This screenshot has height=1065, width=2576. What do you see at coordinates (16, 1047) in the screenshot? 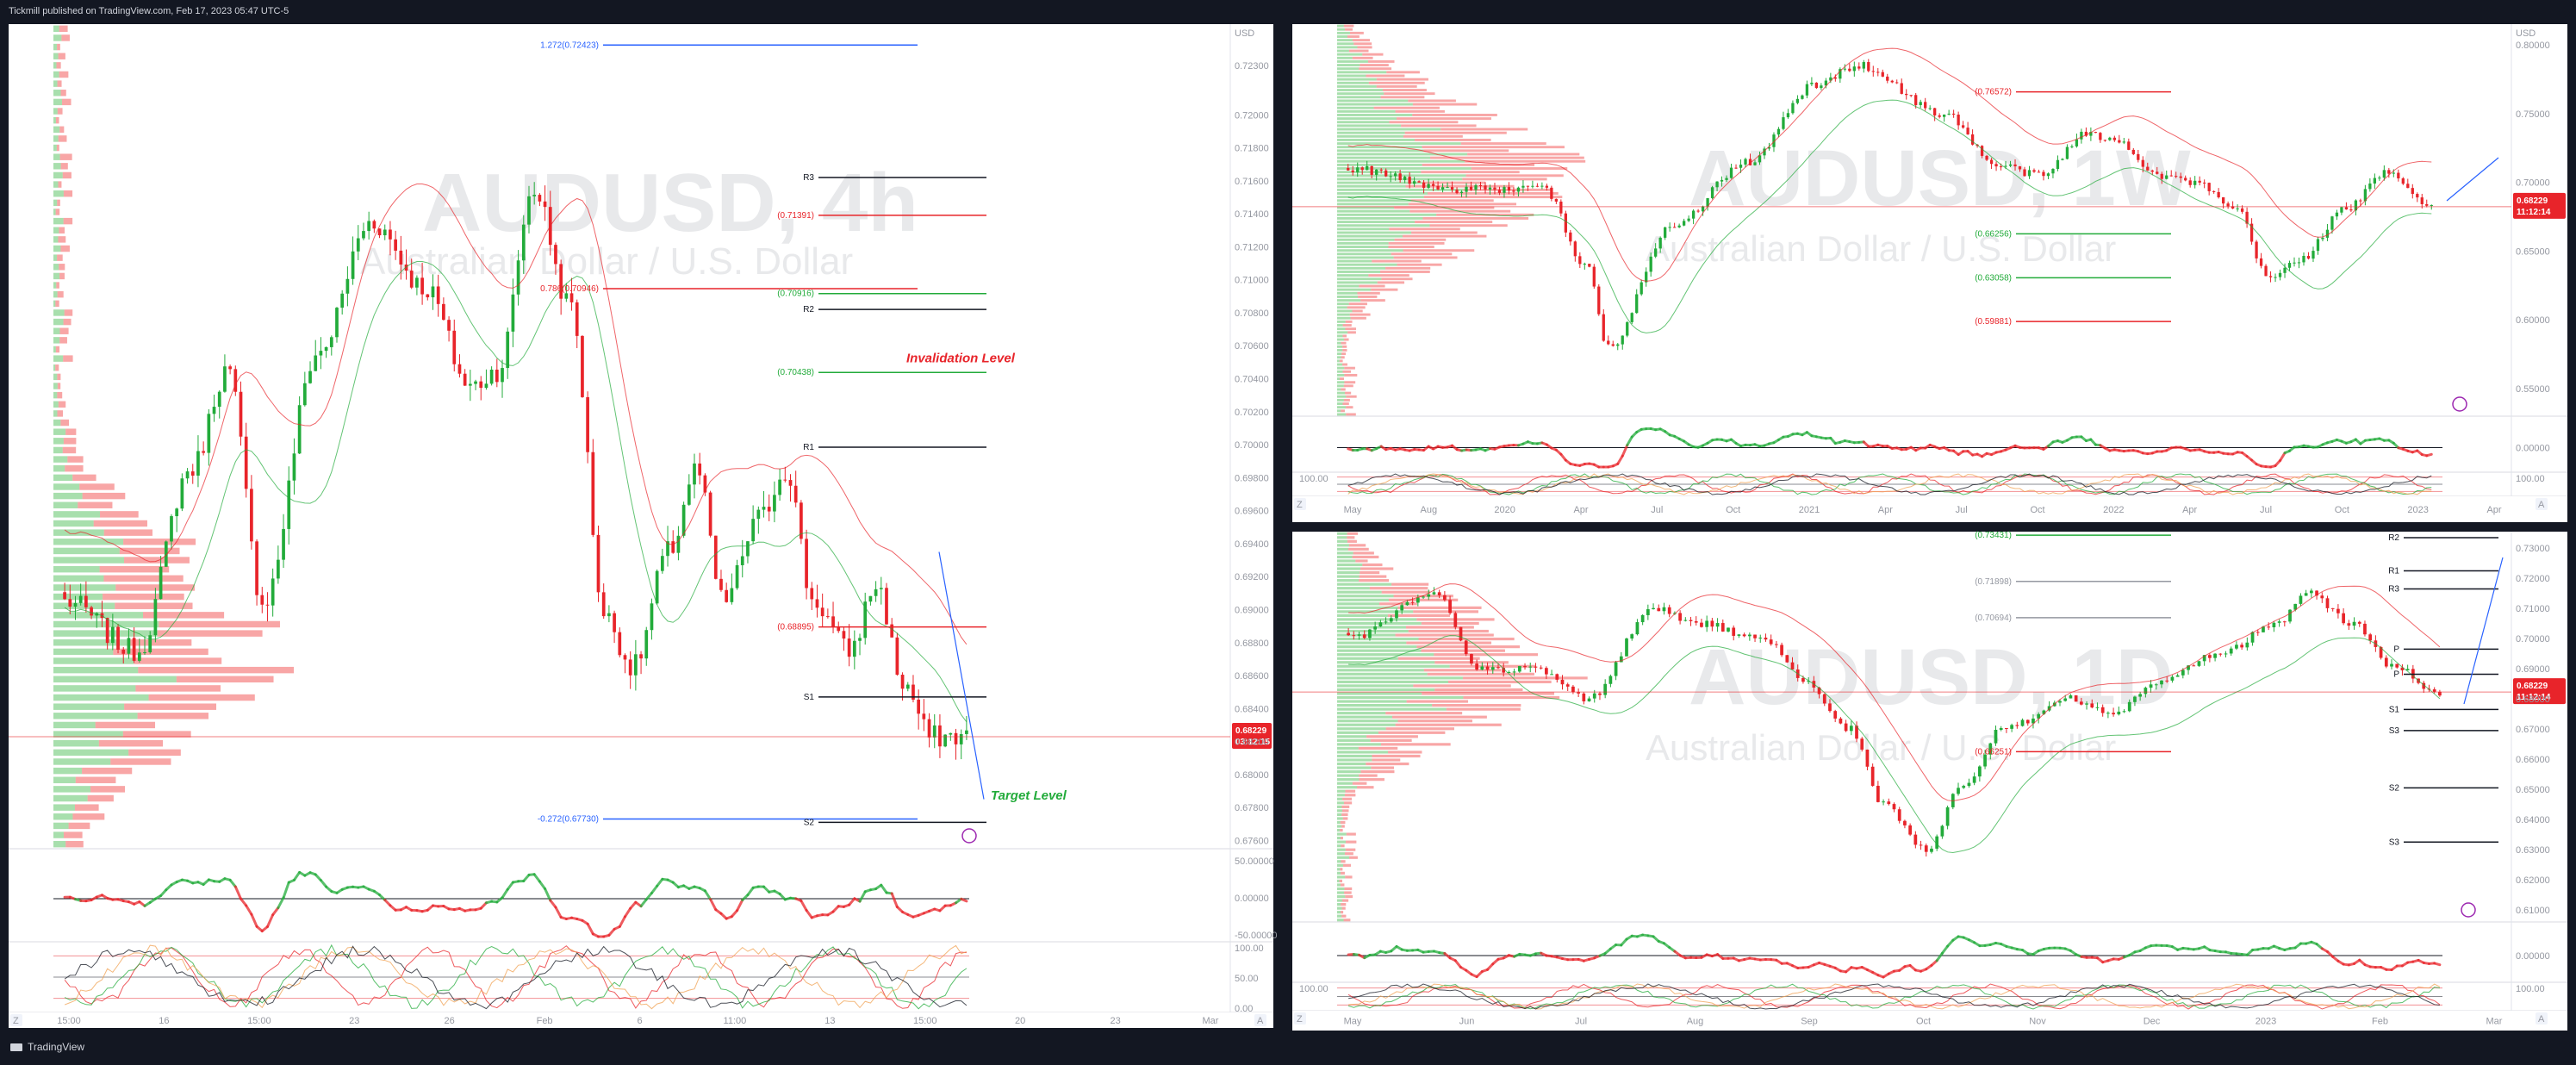
I see `tradingview-logo-icon` at bounding box center [16, 1047].